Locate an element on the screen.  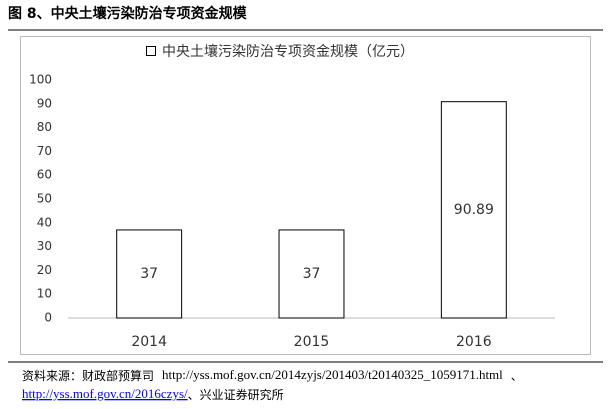
y-tick-label: 90 is located at coordinates (44, 103).